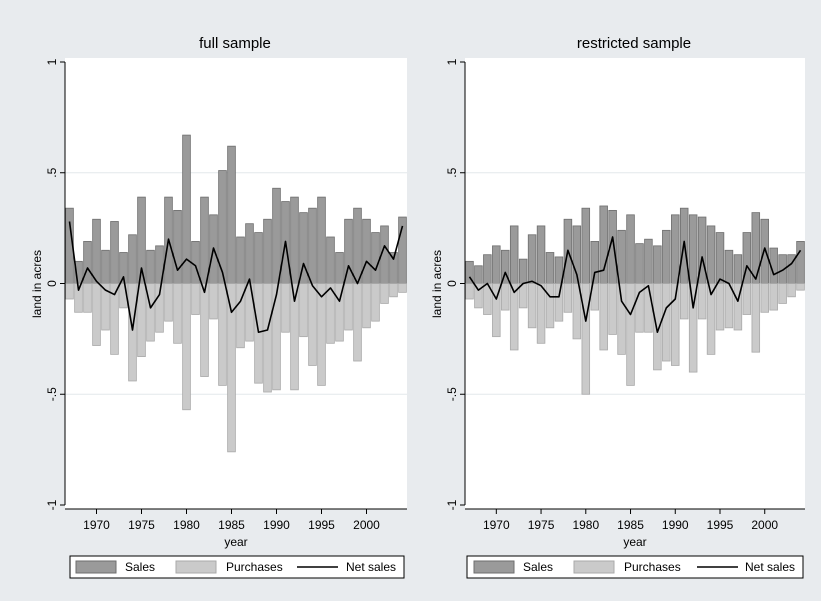  I want to click on panel-title-restricted-sample: restricted sample, so click(634, 43).